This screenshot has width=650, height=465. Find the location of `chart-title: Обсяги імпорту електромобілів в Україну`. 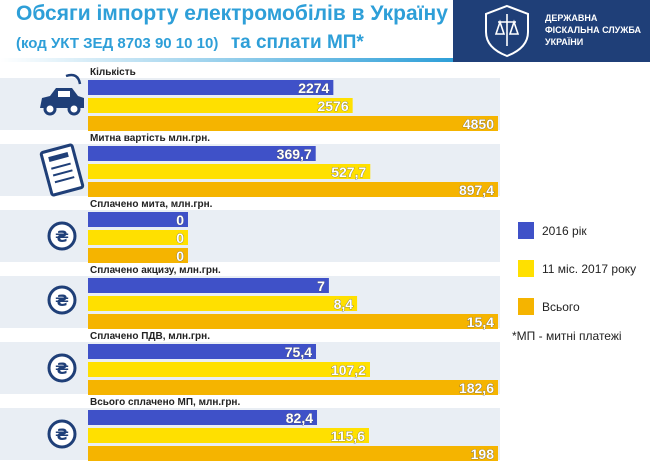

chart-title: Обсяги імпорту електромобілів в Україну is located at coordinates (232, 13).